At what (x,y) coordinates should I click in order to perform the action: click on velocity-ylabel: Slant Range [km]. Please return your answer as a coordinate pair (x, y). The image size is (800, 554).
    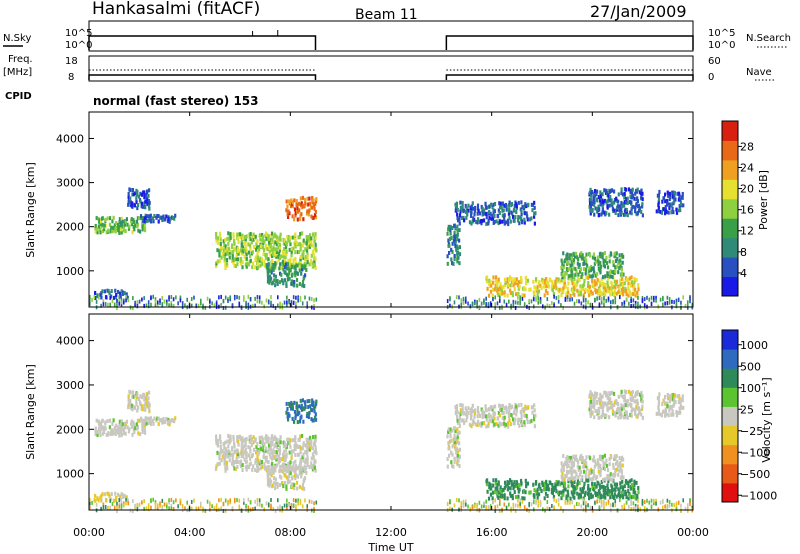
    Looking at the image, I should click on (30, 412).